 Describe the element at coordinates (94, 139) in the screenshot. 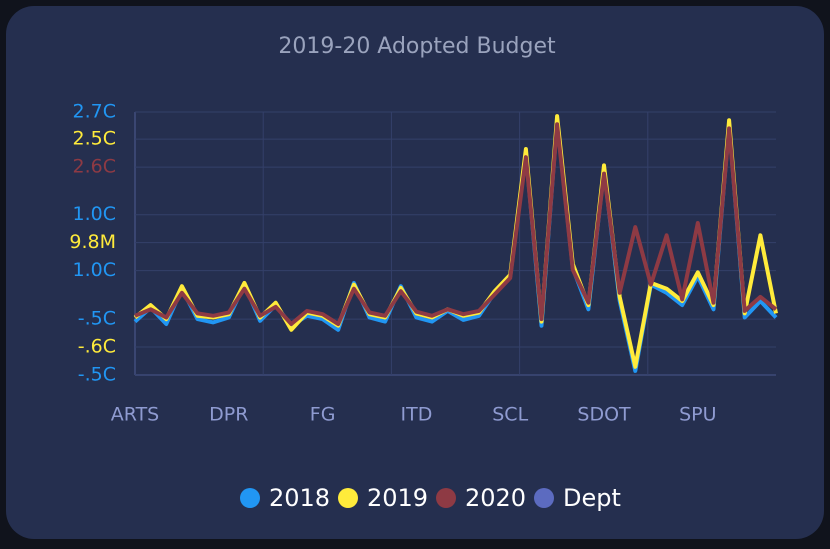

I see `y-tick-label: 2.5C` at that location.